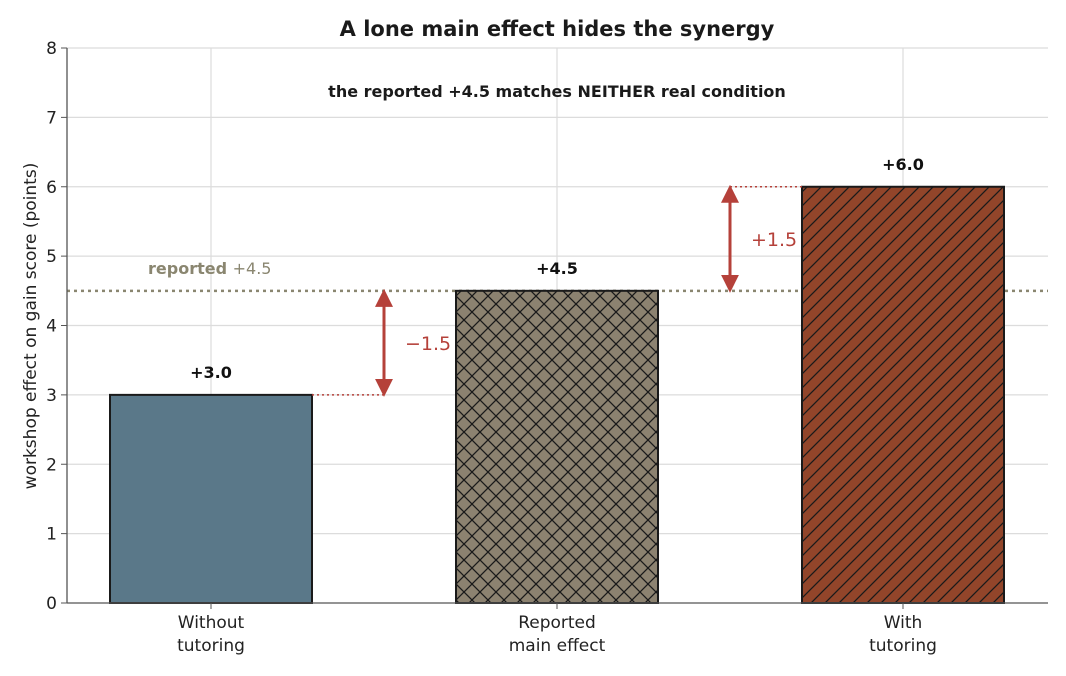 This screenshot has width=1066, height=676. What do you see at coordinates (211, 623) in the screenshot?
I see `x-category-label: Without` at bounding box center [211, 623].